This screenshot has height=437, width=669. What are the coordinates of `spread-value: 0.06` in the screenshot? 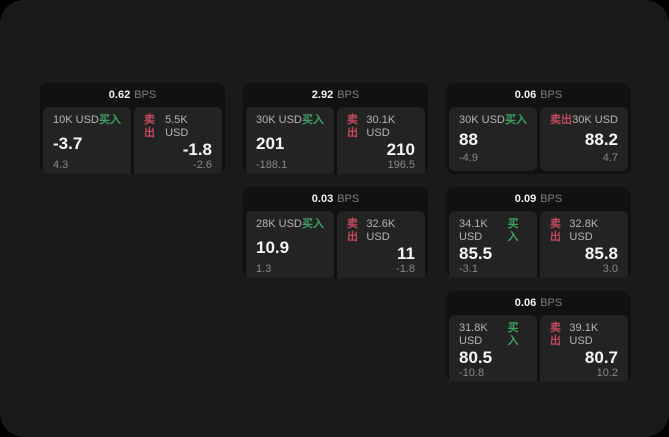 It's located at (525, 303).